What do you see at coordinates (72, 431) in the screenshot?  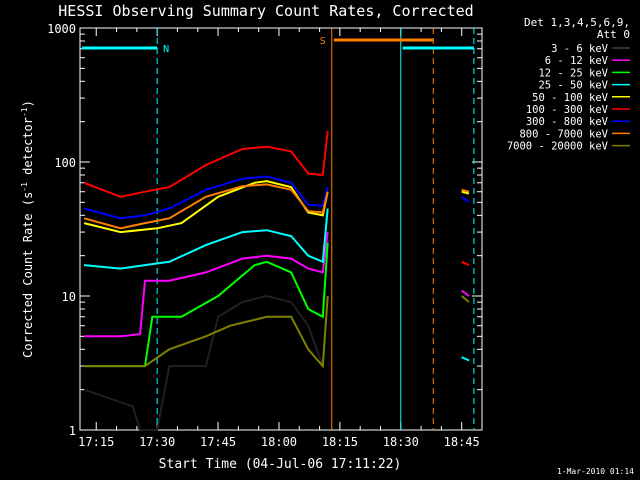 I see `y-tick-label: 1` at bounding box center [72, 431].